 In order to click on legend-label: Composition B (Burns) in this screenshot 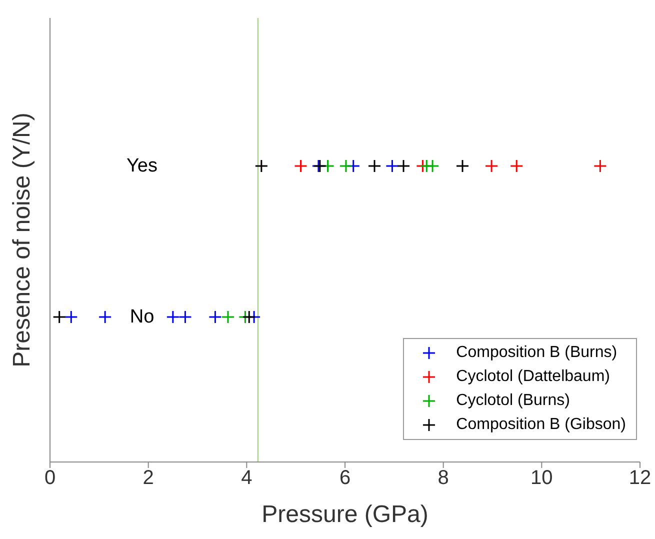, I will do `click(537, 353)`.